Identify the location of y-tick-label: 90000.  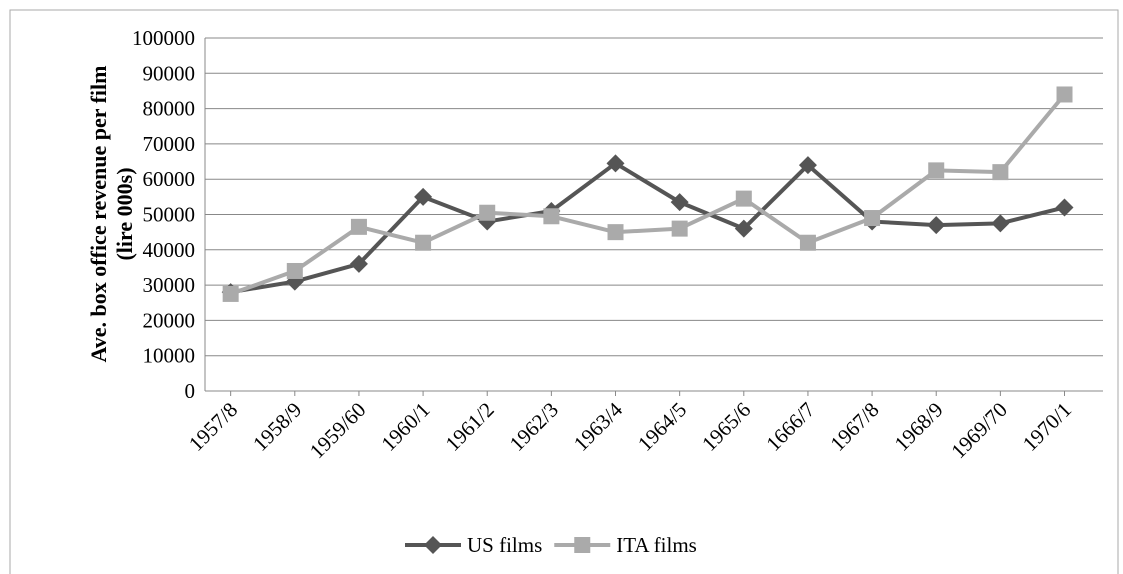
(169, 73).